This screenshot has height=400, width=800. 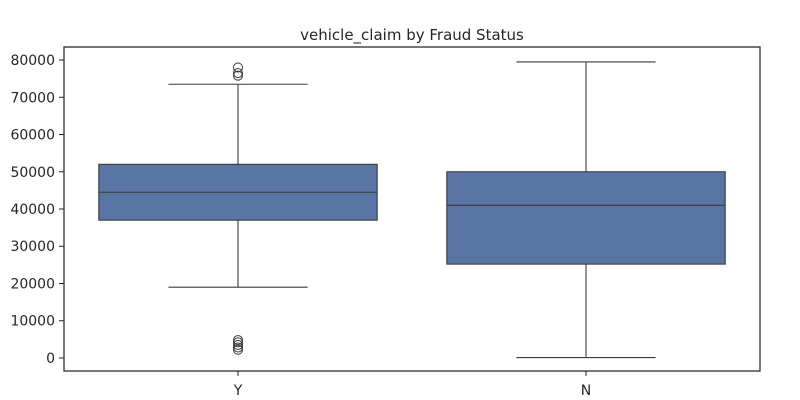 What do you see at coordinates (32, 98) in the screenshot?
I see `y-tick-label: 70000` at bounding box center [32, 98].